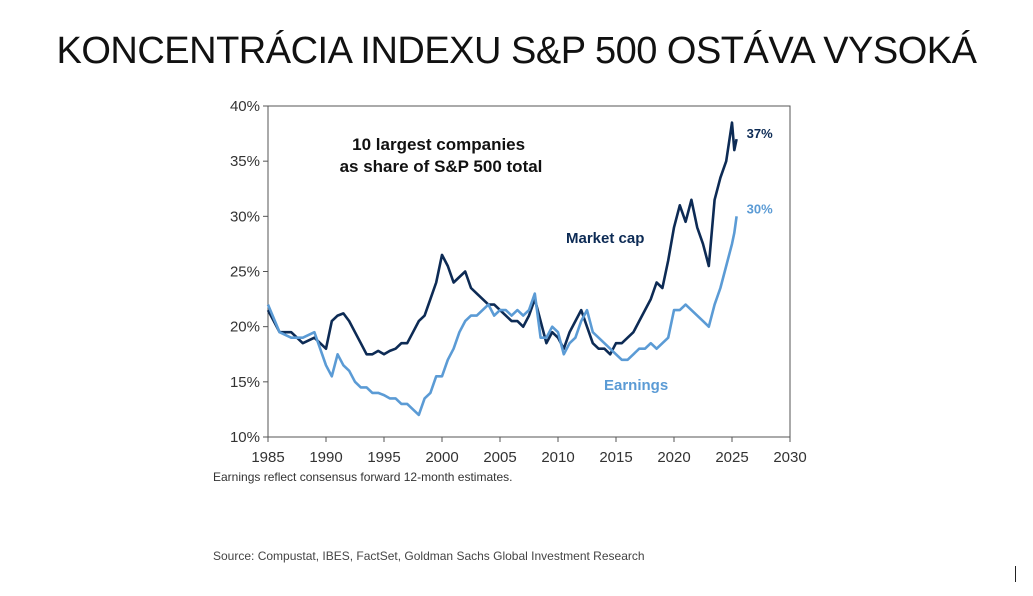  I want to click on y-tick-label: 35%, so click(245, 161).